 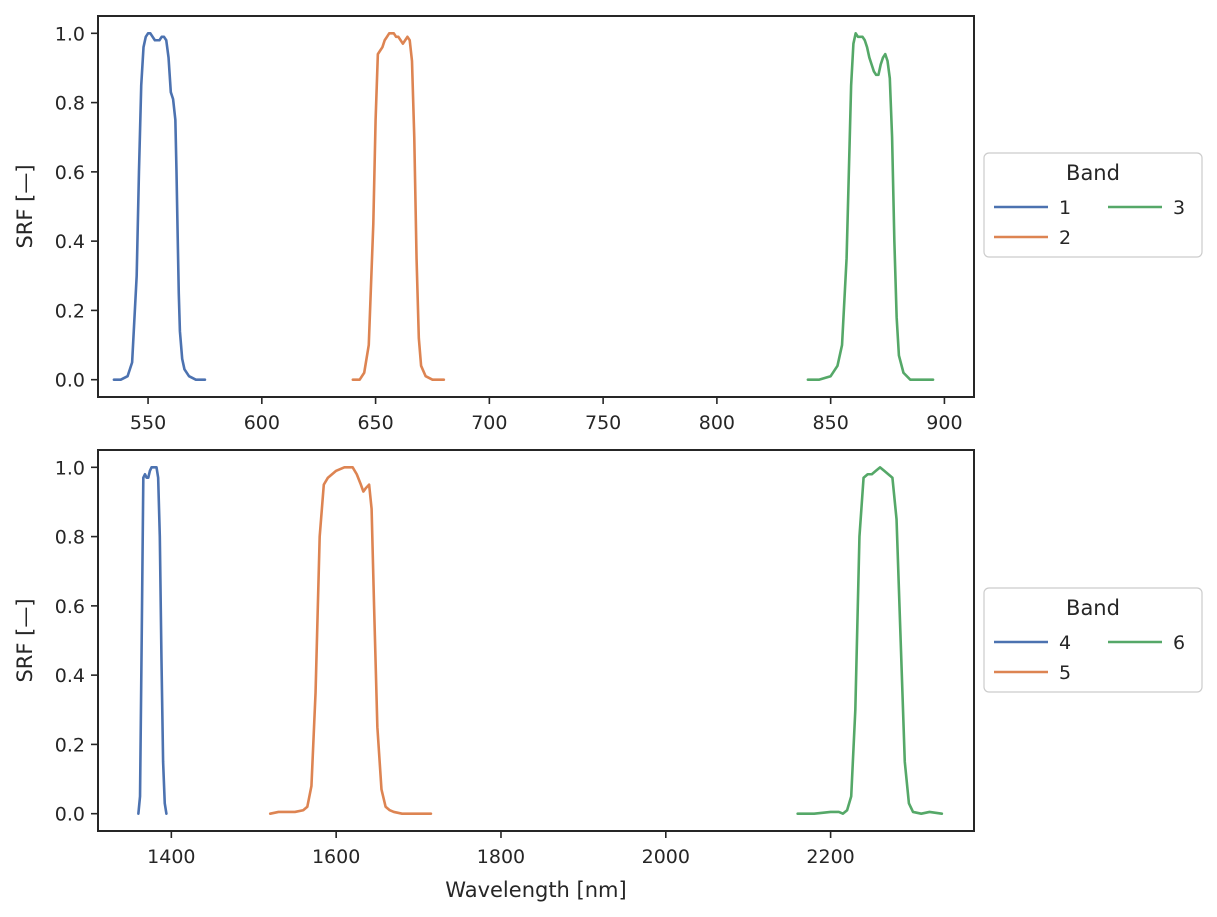 I want to click on x-tick-label: 600, so click(x=262, y=423).